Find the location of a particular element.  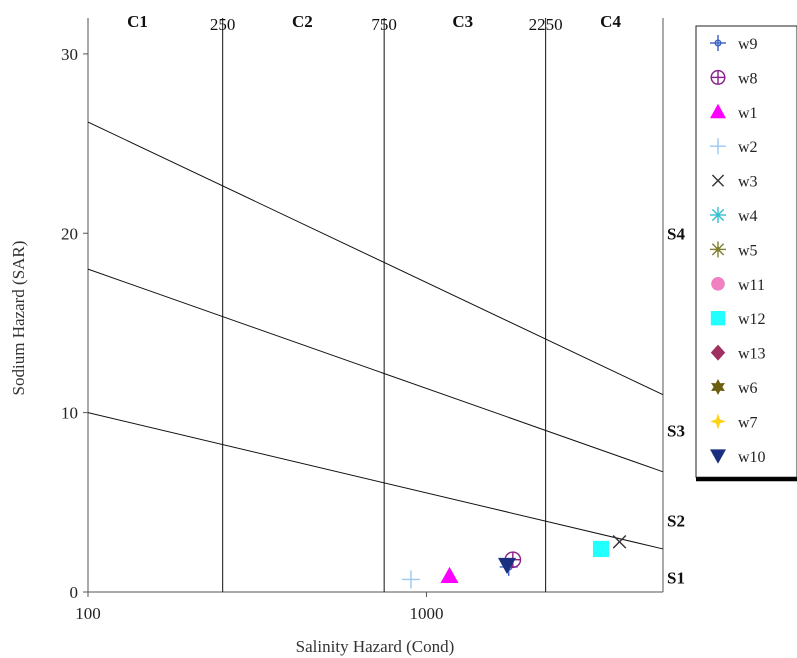

legend-label: w11 is located at coordinates (751, 285).